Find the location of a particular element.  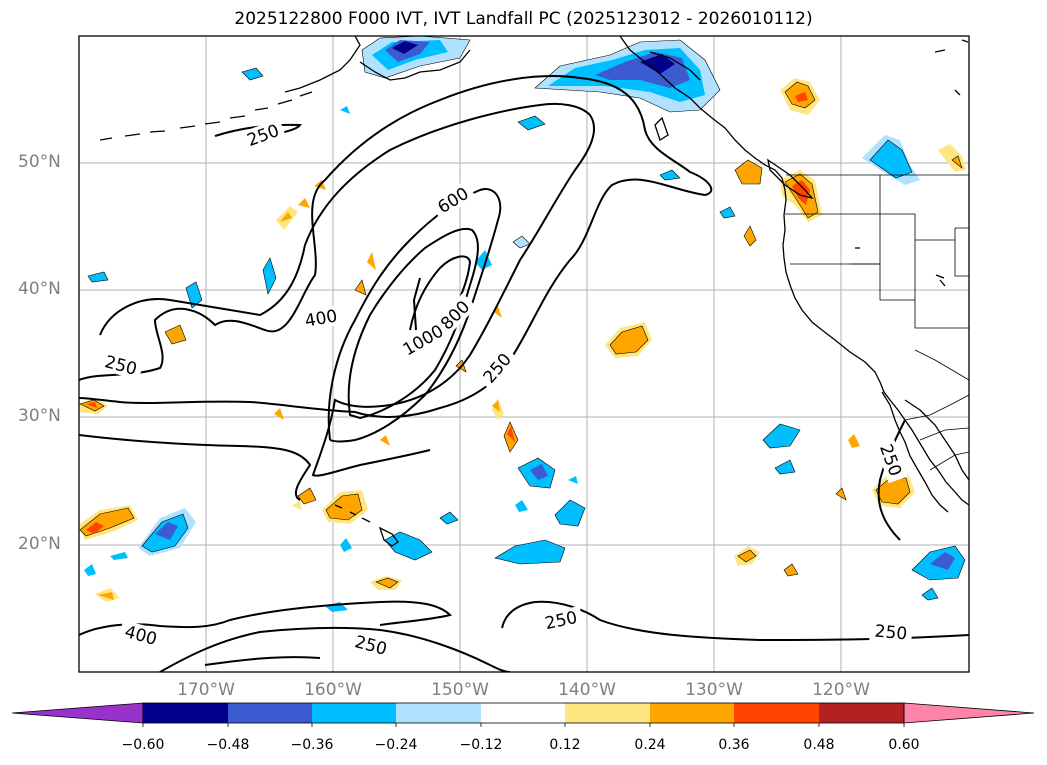

colorbar is located at coordinates (523, 714).